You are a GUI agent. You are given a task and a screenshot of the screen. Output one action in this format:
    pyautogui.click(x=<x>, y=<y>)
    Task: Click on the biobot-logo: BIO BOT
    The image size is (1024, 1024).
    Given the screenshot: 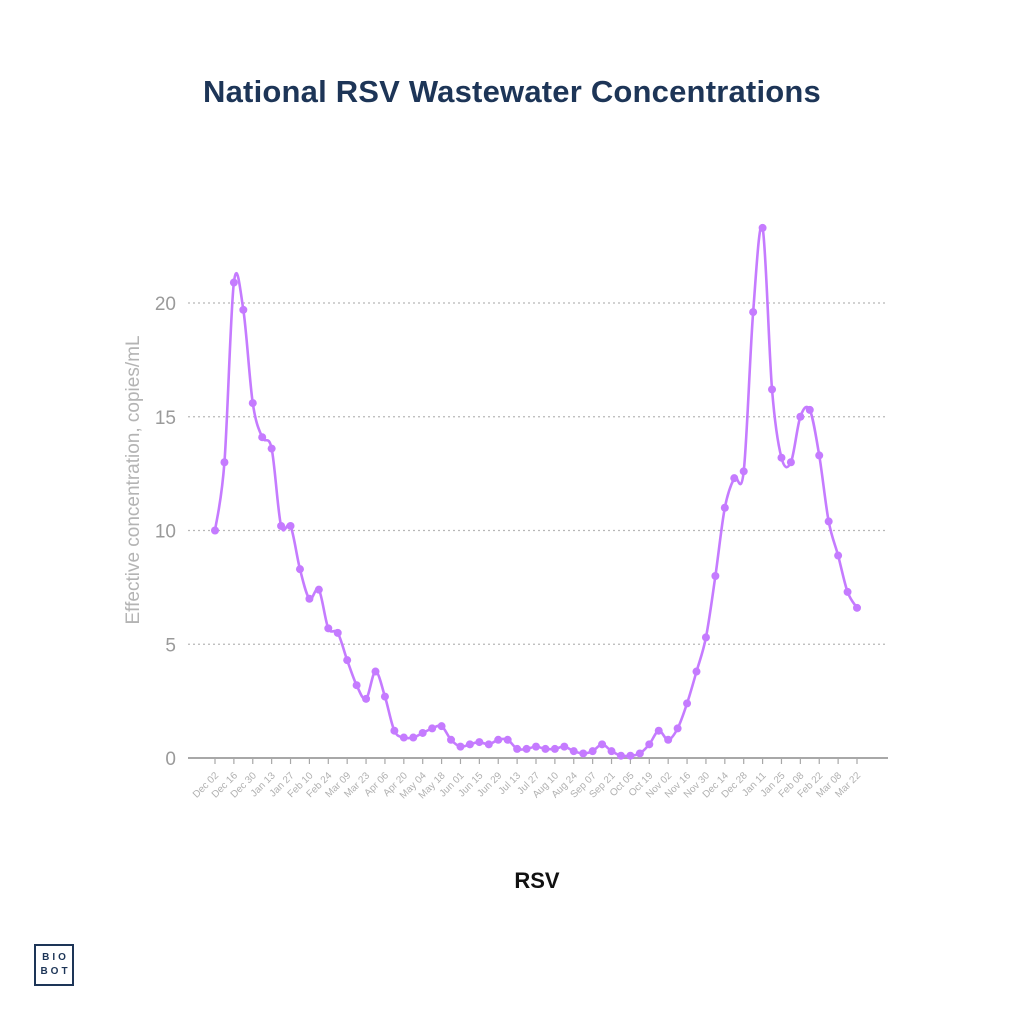 What is the action you would take?
    pyautogui.click(x=54, y=965)
    